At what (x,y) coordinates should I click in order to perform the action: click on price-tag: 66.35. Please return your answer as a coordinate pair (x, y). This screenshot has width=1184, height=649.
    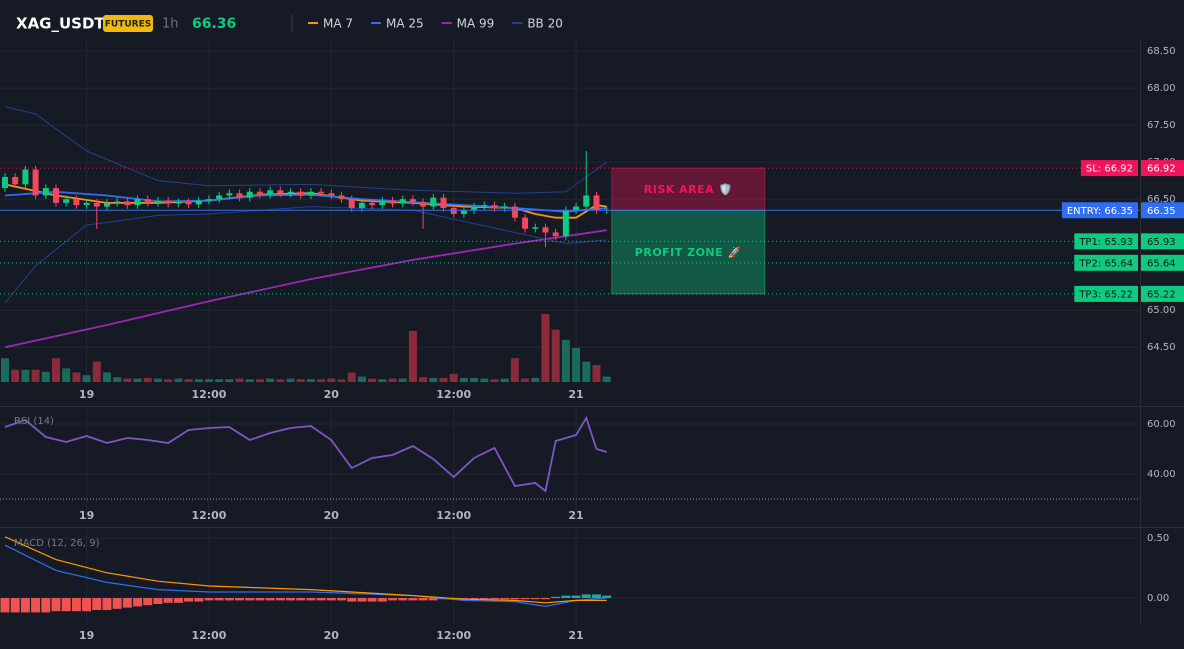
    Looking at the image, I should click on (1161, 211).